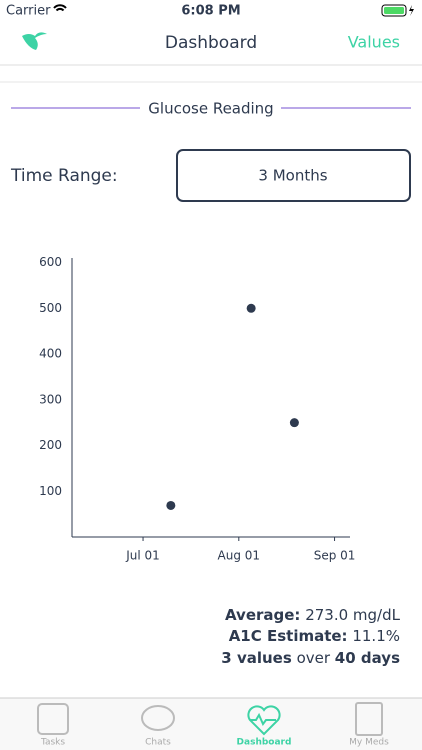  I want to click on average: Average: 273.0 mg/dL, so click(313, 615).